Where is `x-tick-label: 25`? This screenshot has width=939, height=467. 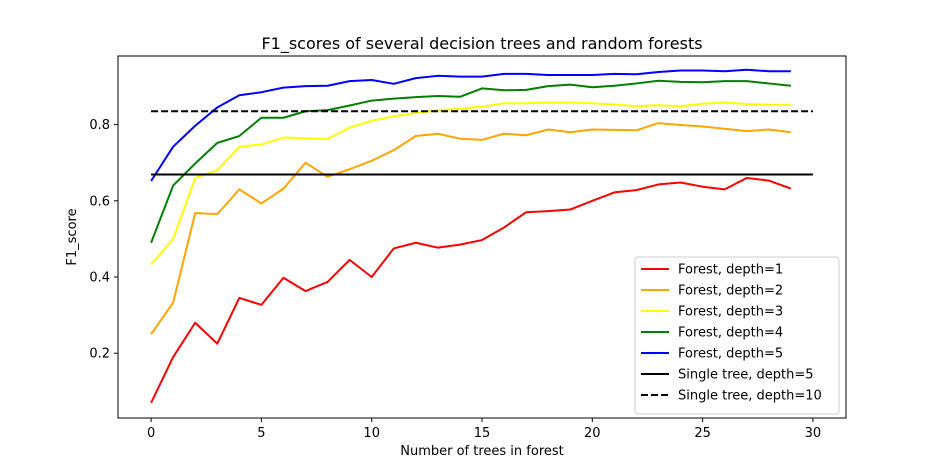
x-tick-label: 25 is located at coordinates (702, 433).